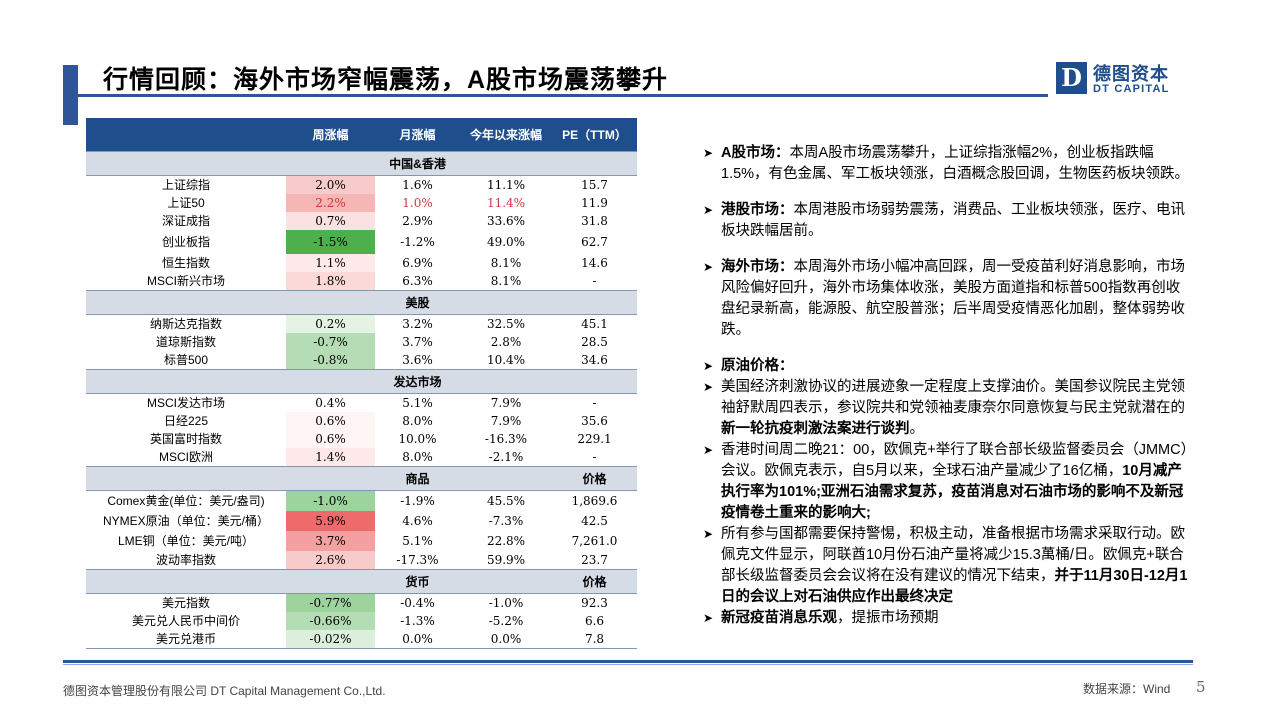 The image size is (1280, 720). Describe the element at coordinates (594, 241) in the screenshot. I see `row-pe: 62.7` at that location.